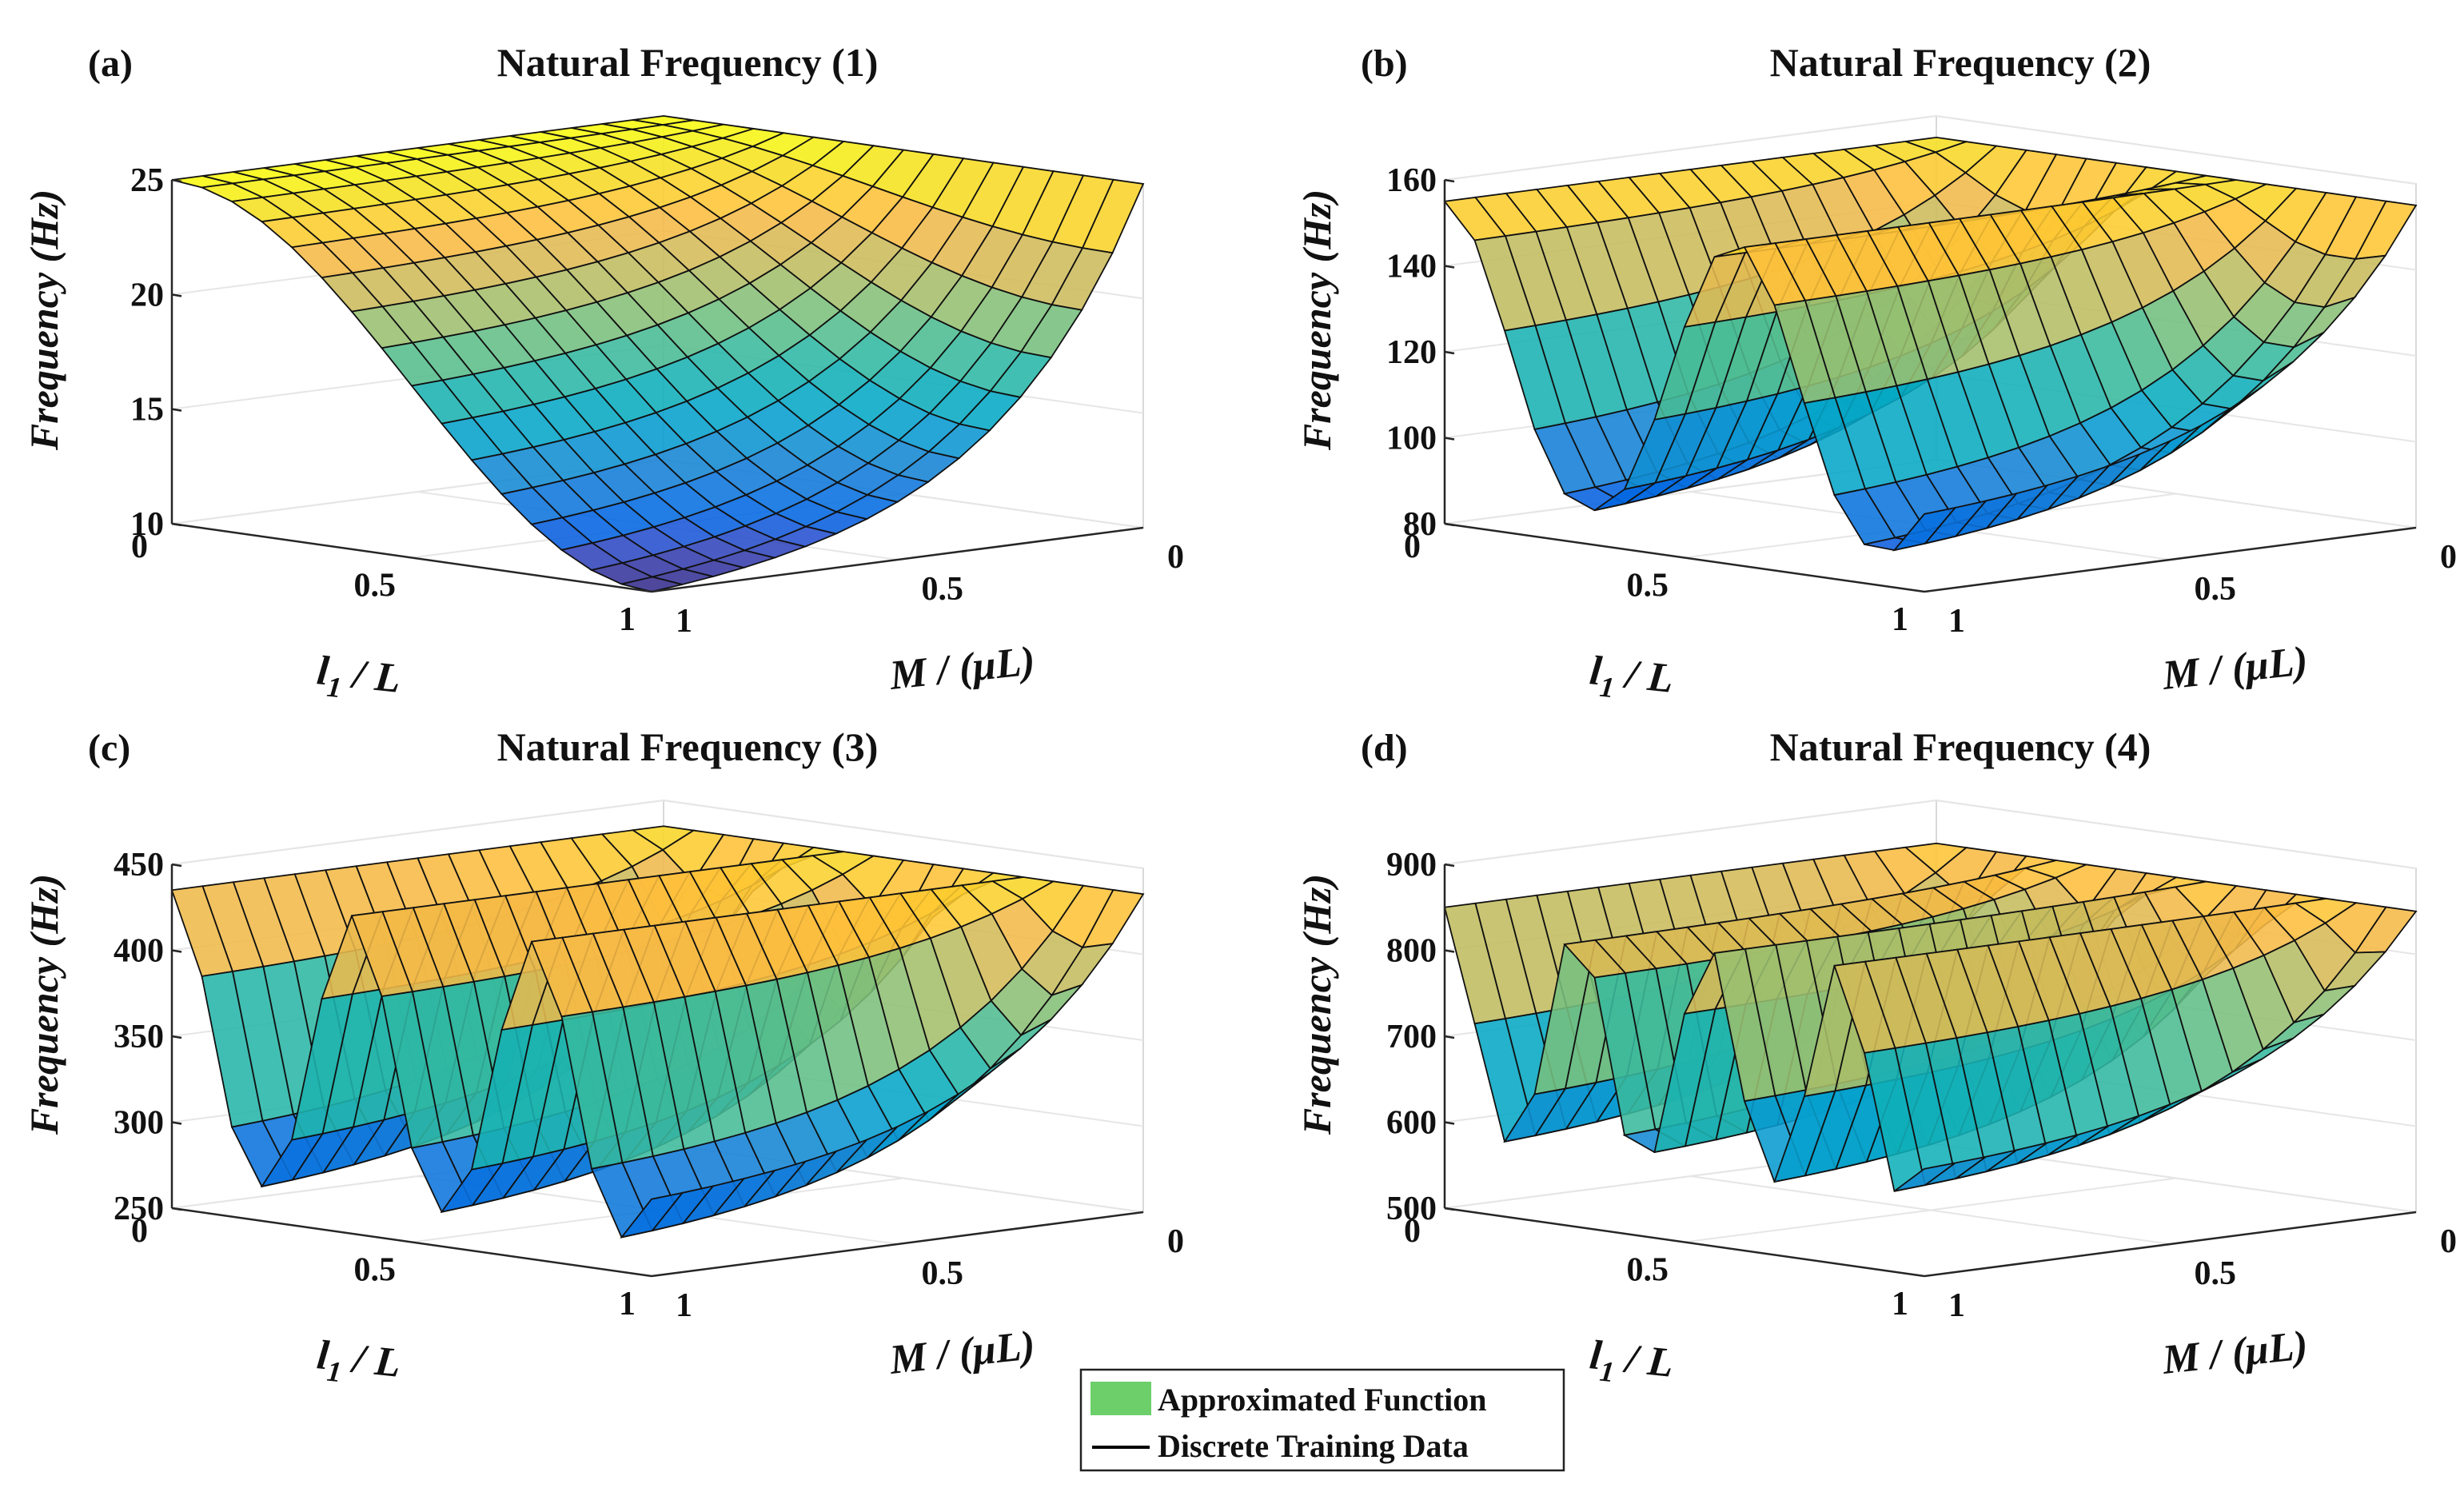  What do you see at coordinates (139, 1037) in the screenshot?
I see `z-tick-label: 350` at bounding box center [139, 1037].